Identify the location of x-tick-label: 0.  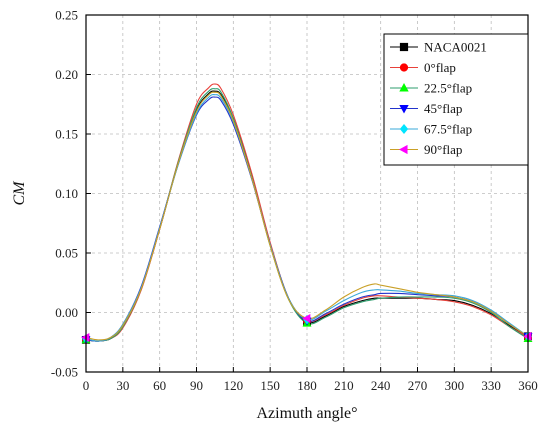
(86, 385).